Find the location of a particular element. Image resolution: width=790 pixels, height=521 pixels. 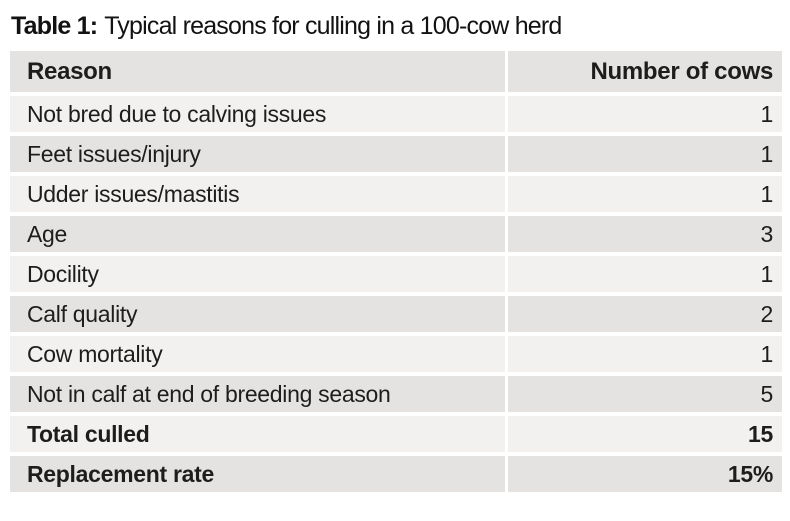

reason-cell: Age is located at coordinates (259, 234).